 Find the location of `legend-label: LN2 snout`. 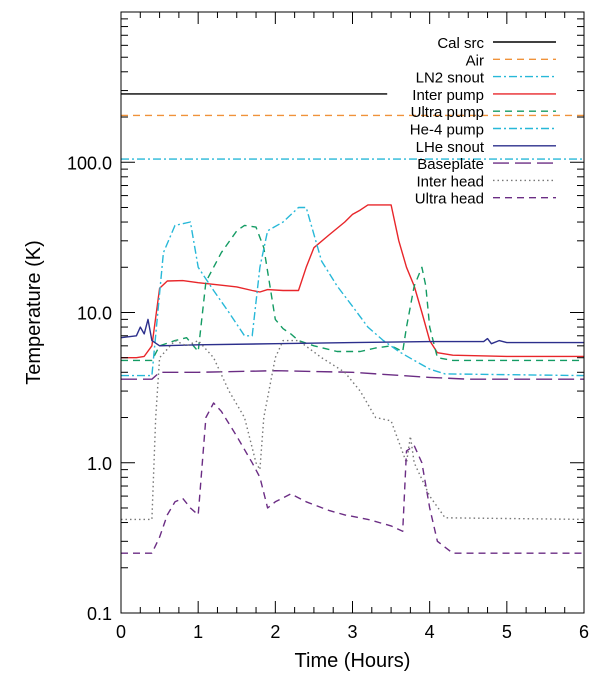

legend-label: LN2 snout is located at coordinates (450, 78).